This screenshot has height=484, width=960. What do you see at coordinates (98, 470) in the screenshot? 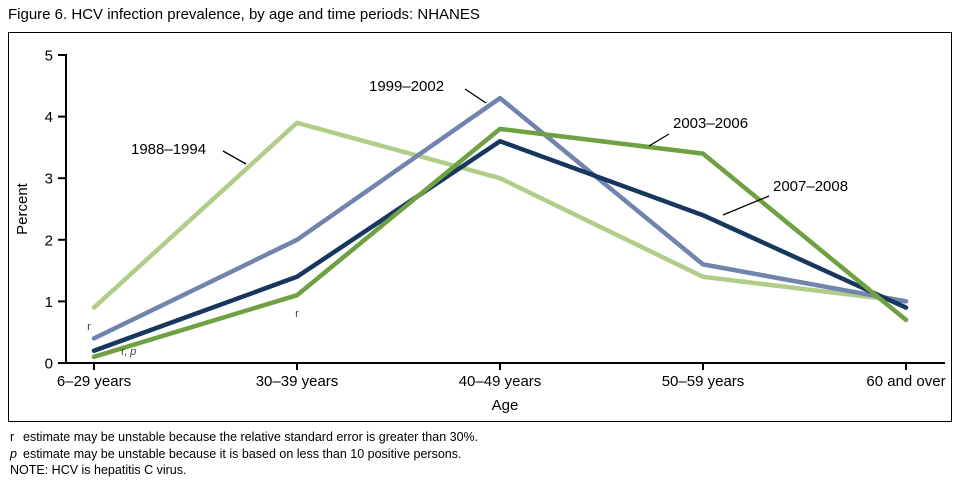
I see `footnote-text: NOTE: HCV is hepatitis C virus.` at bounding box center [98, 470].